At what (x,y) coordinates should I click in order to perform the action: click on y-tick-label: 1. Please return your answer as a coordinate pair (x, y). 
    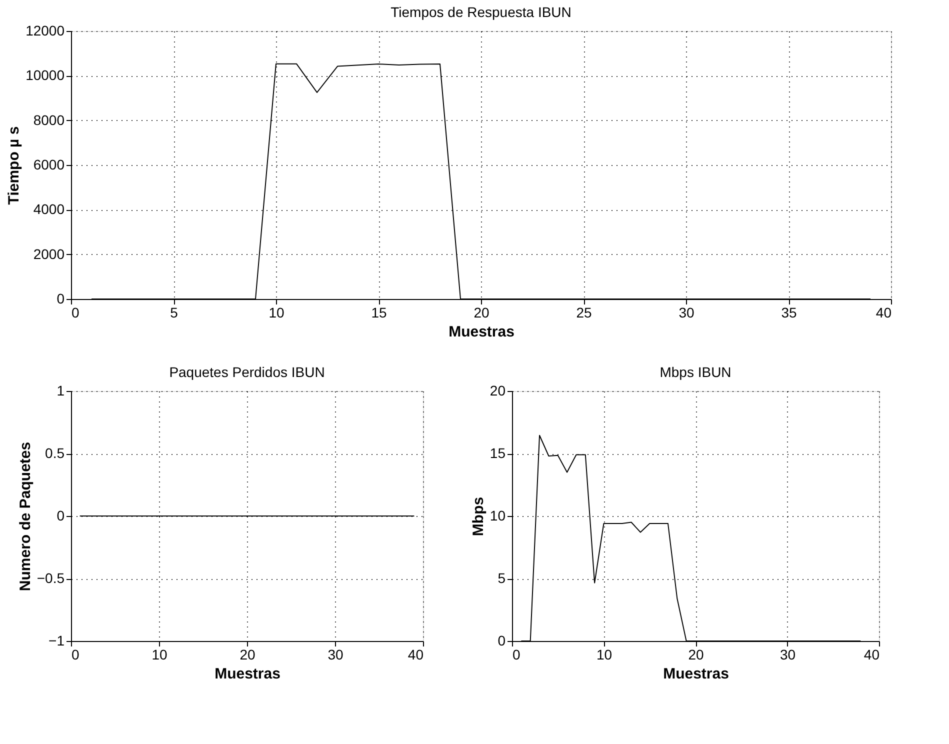
    Looking at the image, I should click on (60, 390).